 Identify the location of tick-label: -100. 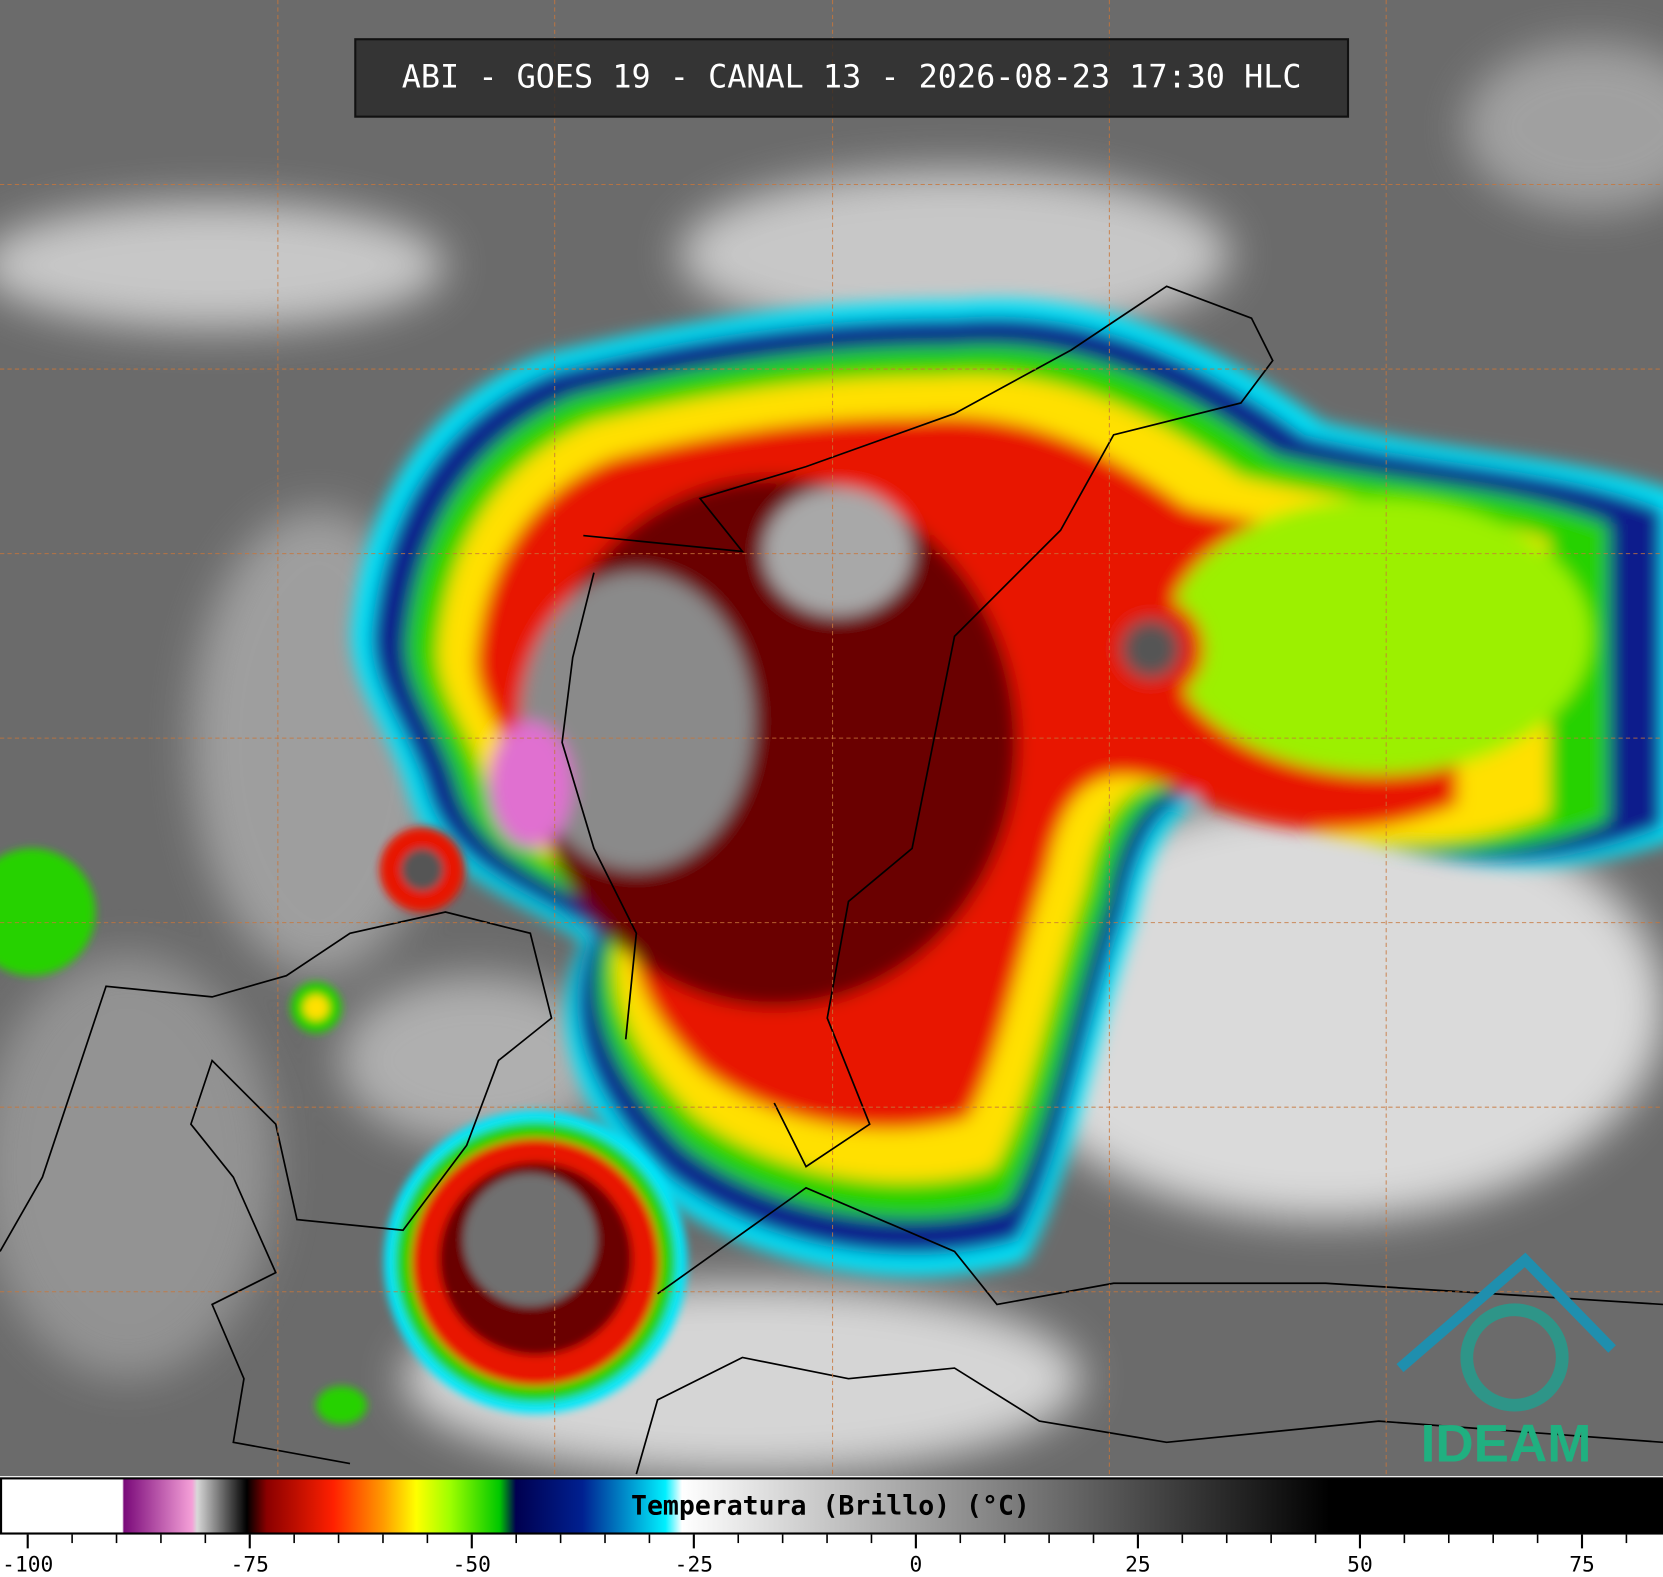
(27, 1564).